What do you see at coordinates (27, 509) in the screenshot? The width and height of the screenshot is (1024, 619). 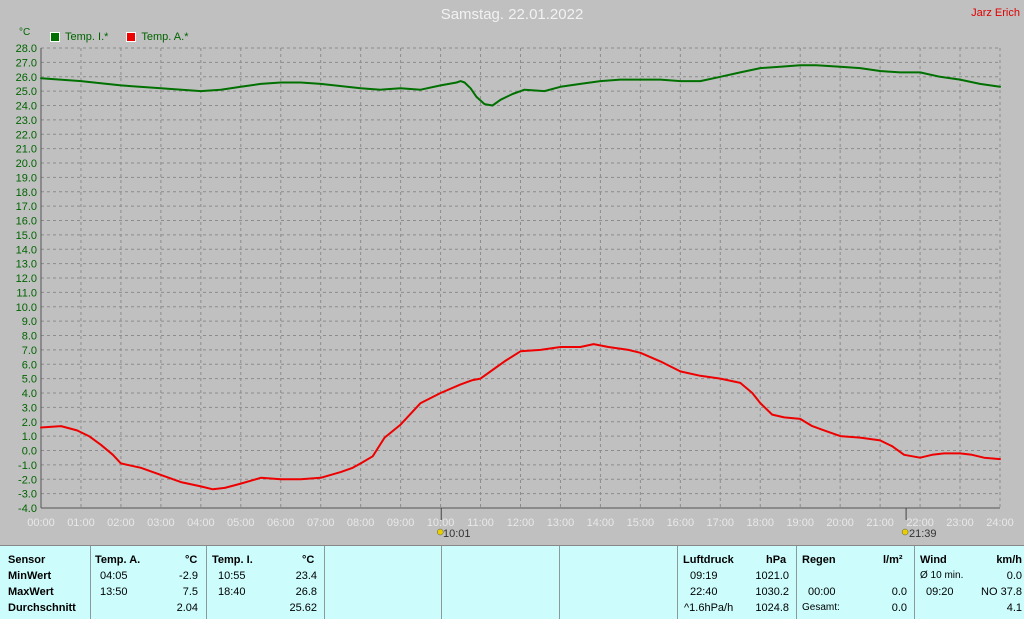 I see `y-tick-label: -4.0` at bounding box center [27, 509].